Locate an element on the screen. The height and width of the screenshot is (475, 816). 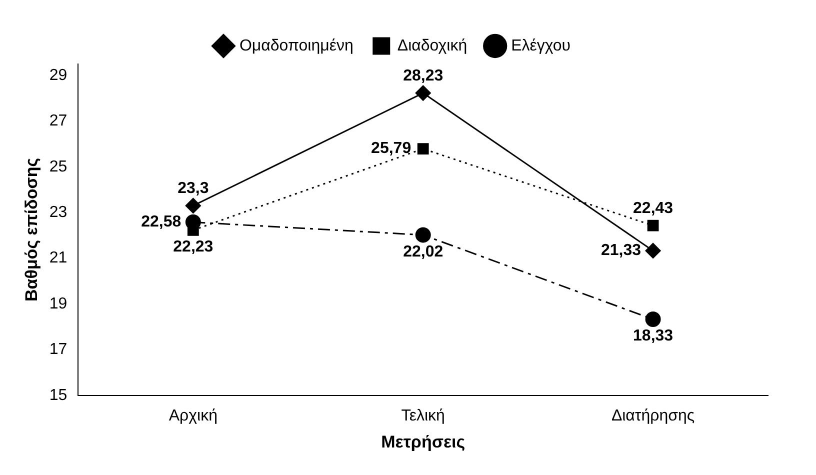
y-tick-label: 21 is located at coordinates (58, 258).